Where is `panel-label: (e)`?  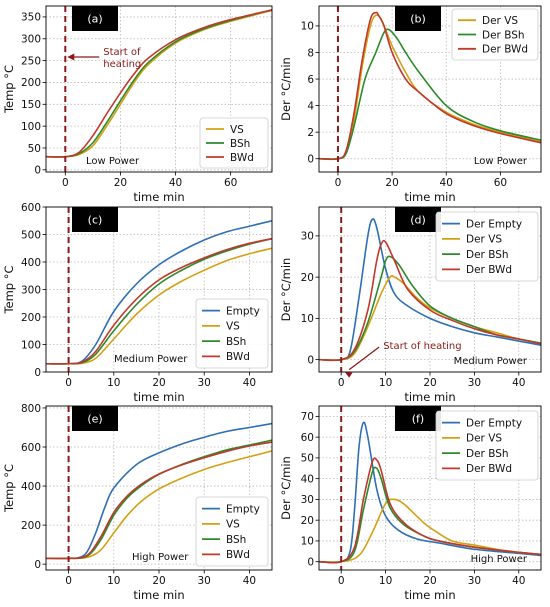
panel-label: (e) is located at coordinates (94, 419).